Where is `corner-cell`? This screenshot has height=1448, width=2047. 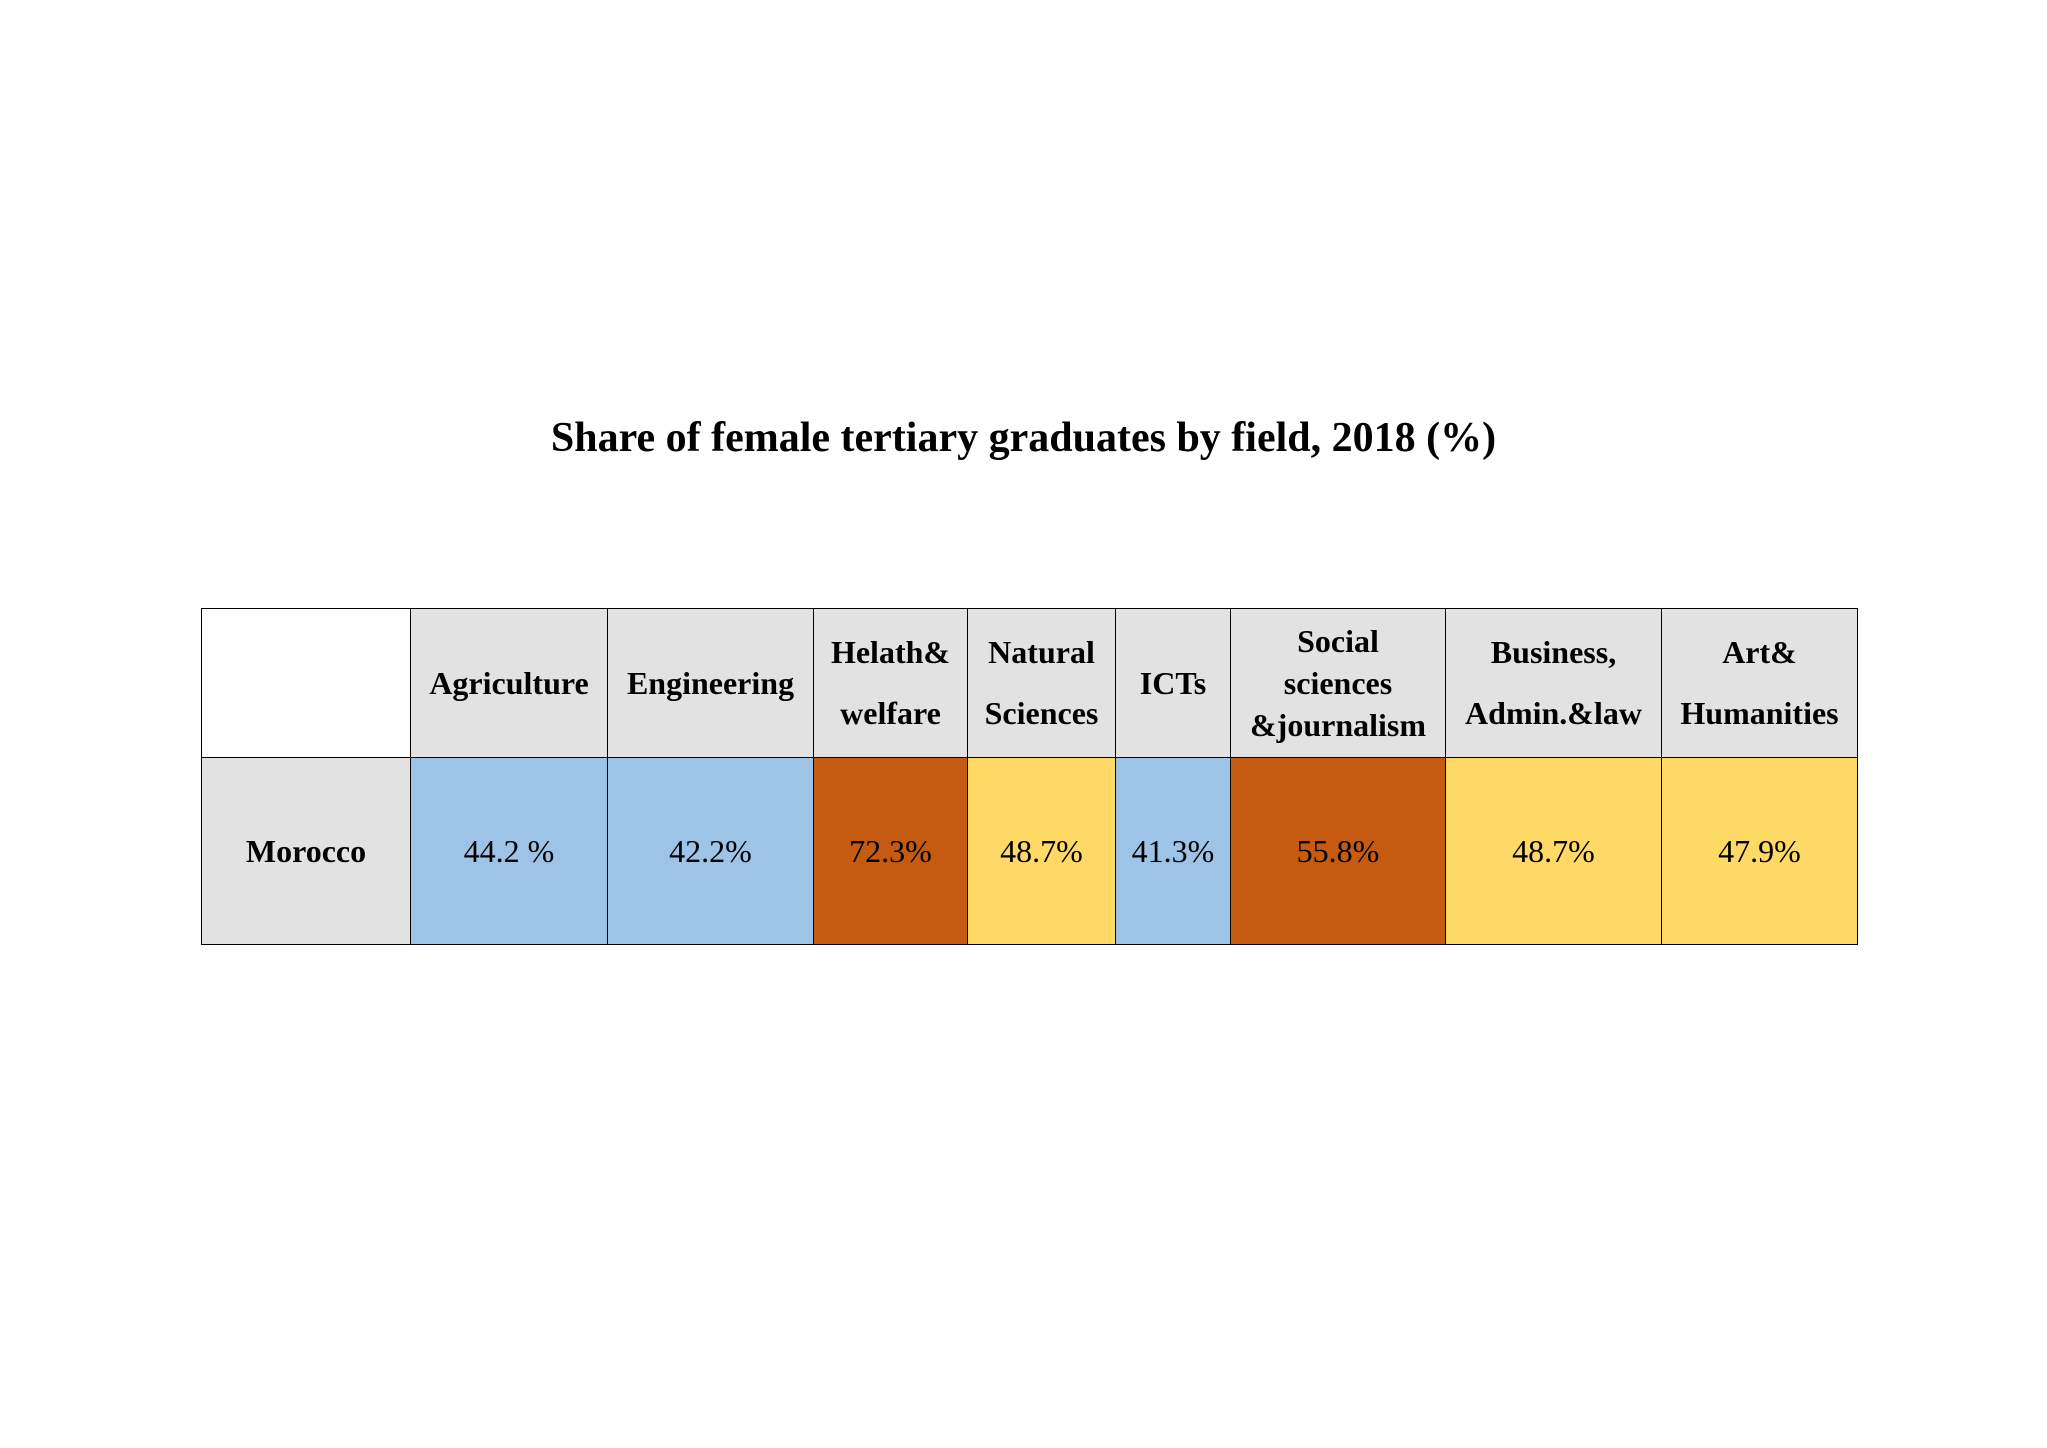
corner-cell is located at coordinates (306, 683).